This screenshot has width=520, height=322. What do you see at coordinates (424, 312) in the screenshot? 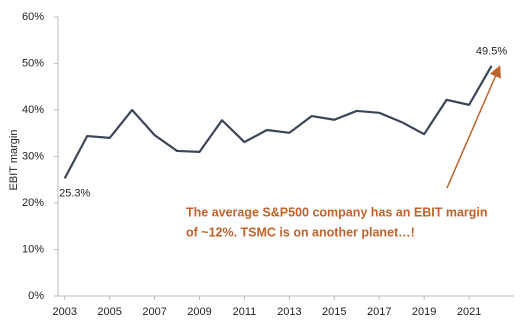
I see `x-tick-label: 2019` at bounding box center [424, 312].